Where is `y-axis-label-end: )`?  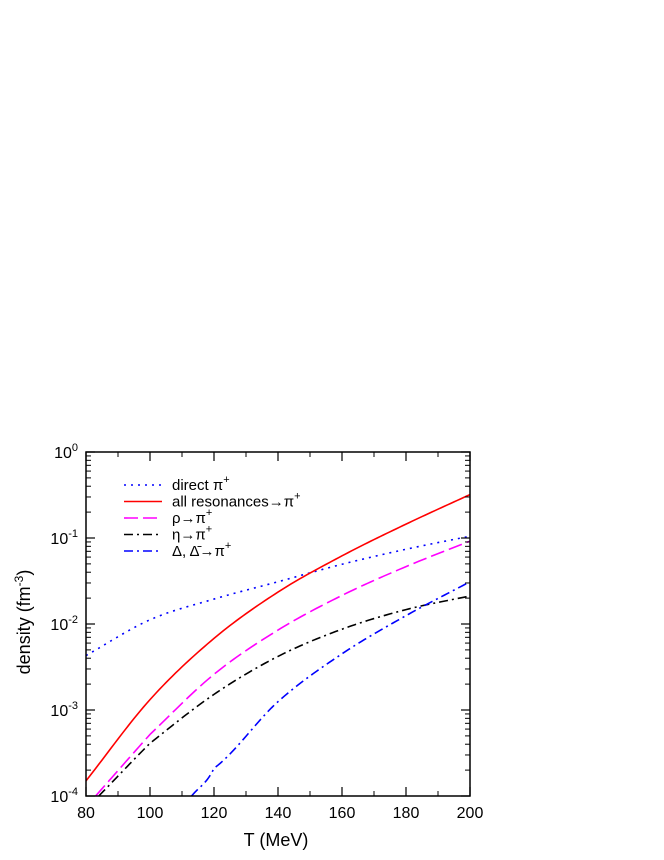 y-axis-label-end: ) is located at coordinates (24, 573).